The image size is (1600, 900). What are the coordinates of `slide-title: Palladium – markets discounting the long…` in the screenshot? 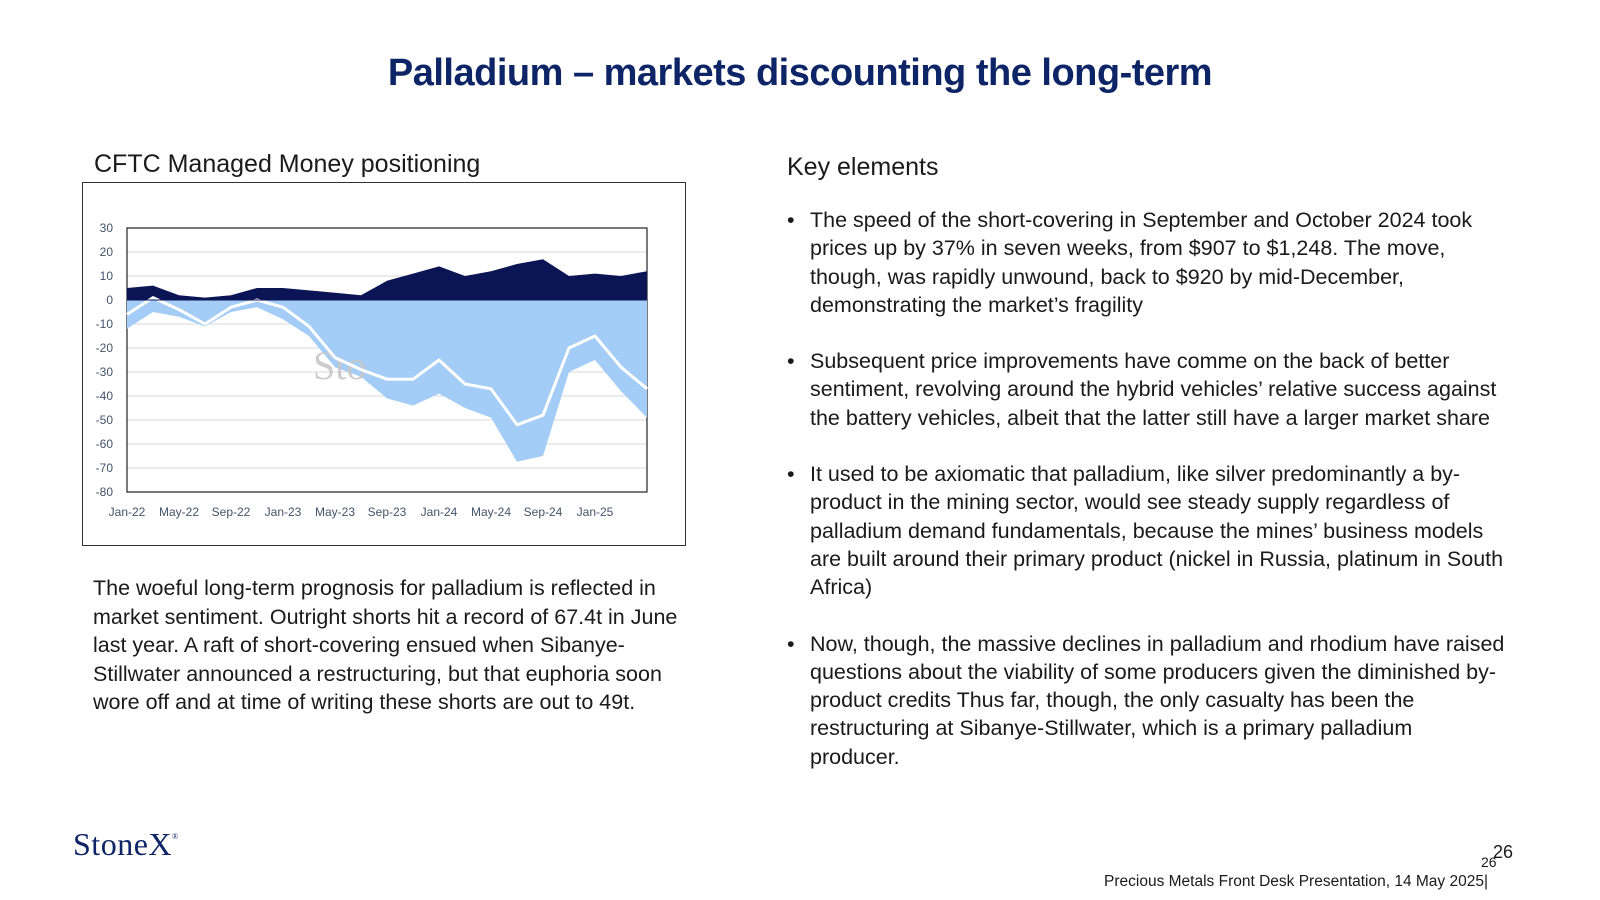 It's located at (800, 73).